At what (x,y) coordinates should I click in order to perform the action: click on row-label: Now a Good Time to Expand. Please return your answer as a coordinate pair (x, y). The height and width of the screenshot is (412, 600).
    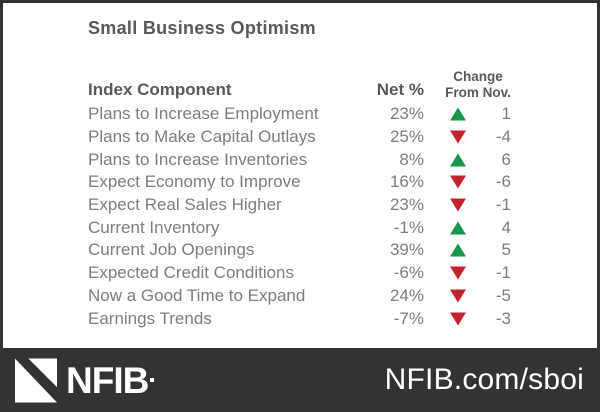
    Looking at the image, I should click on (197, 295).